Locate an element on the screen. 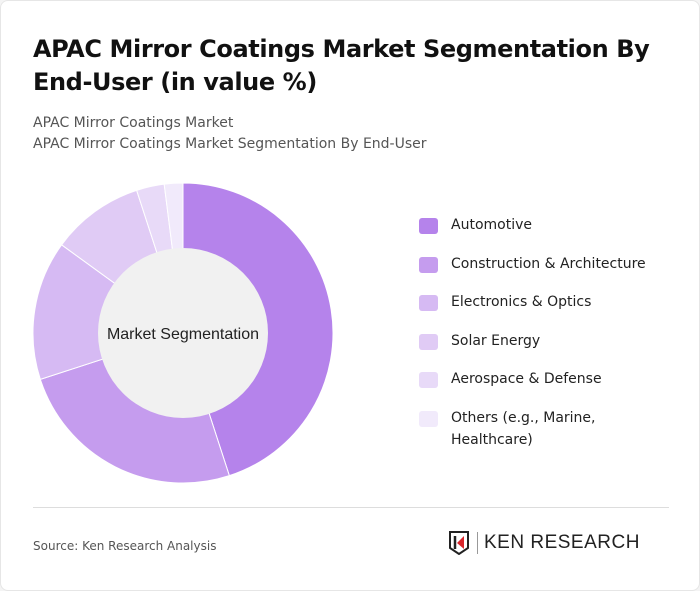  ken-research-logo: KEN RESEARCH is located at coordinates (544, 543).